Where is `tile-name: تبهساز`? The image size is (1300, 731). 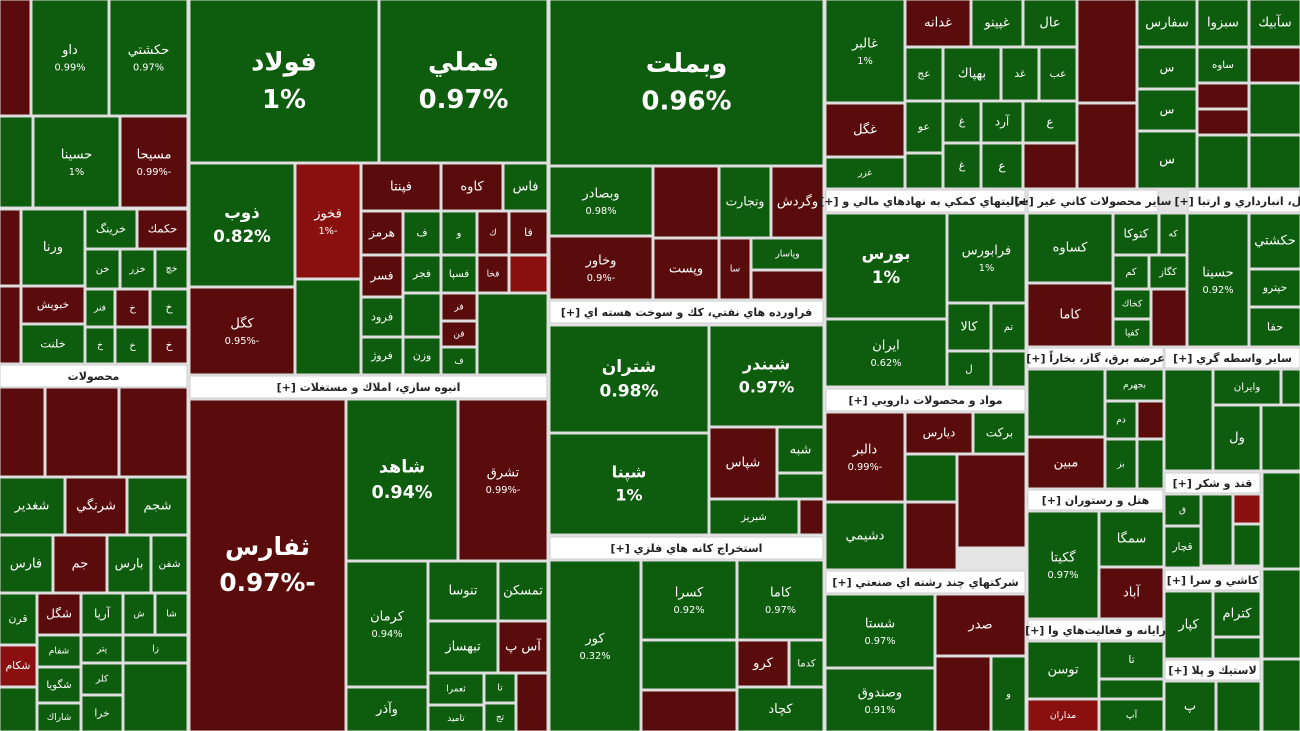
tile-name: تبهساز is located at coordinates (462, 647).